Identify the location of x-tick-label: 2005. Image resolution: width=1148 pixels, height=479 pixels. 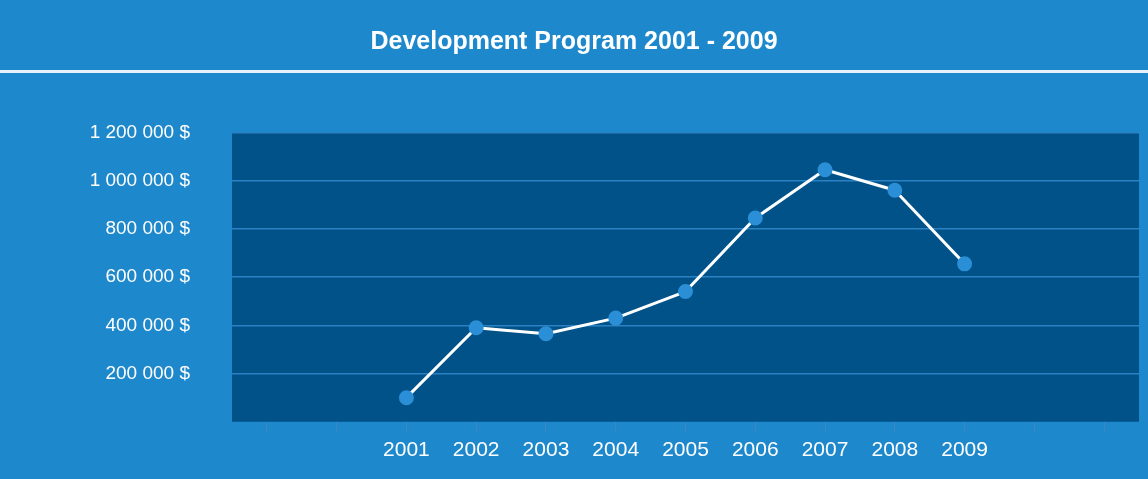
(685, 449).